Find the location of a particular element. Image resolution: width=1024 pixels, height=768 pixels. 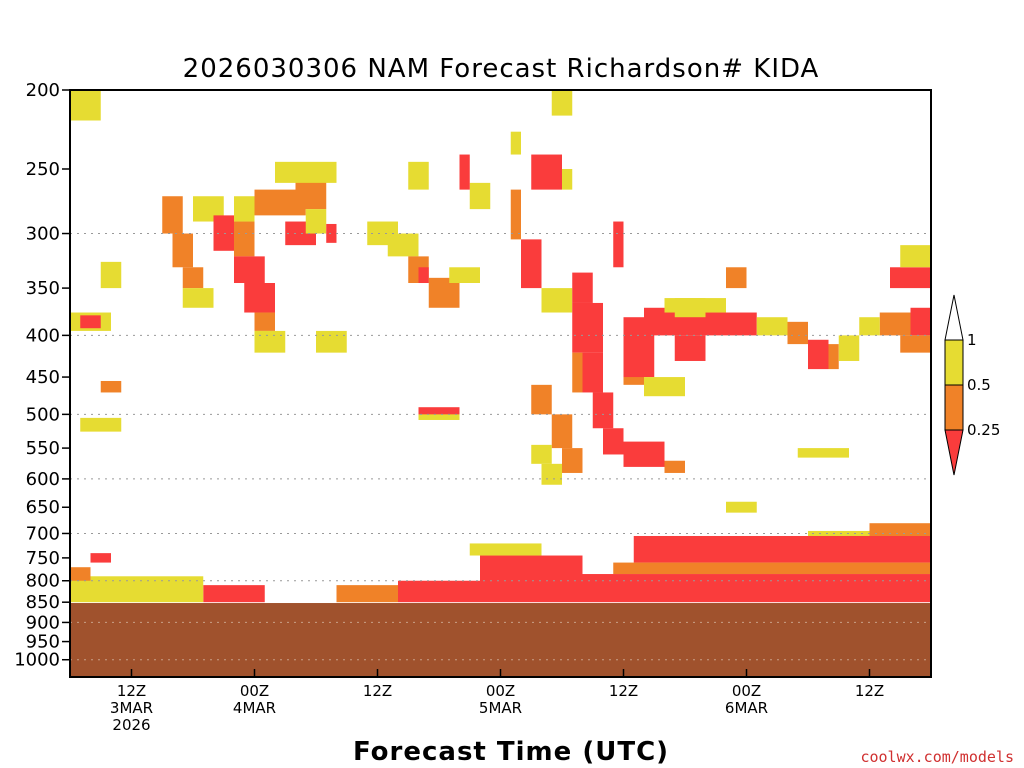

colorbar-legend: 1 0.5 0.25 is located at coordinates (972, 385).